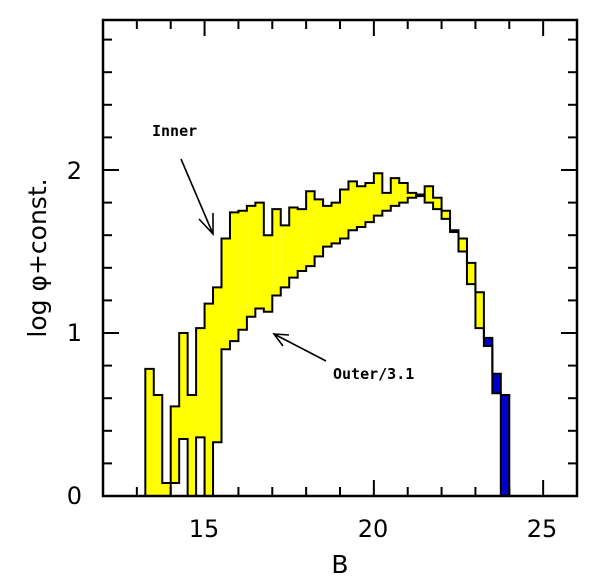  I want to click on annotation-outer: Outer/3.1, so click(373, 374).